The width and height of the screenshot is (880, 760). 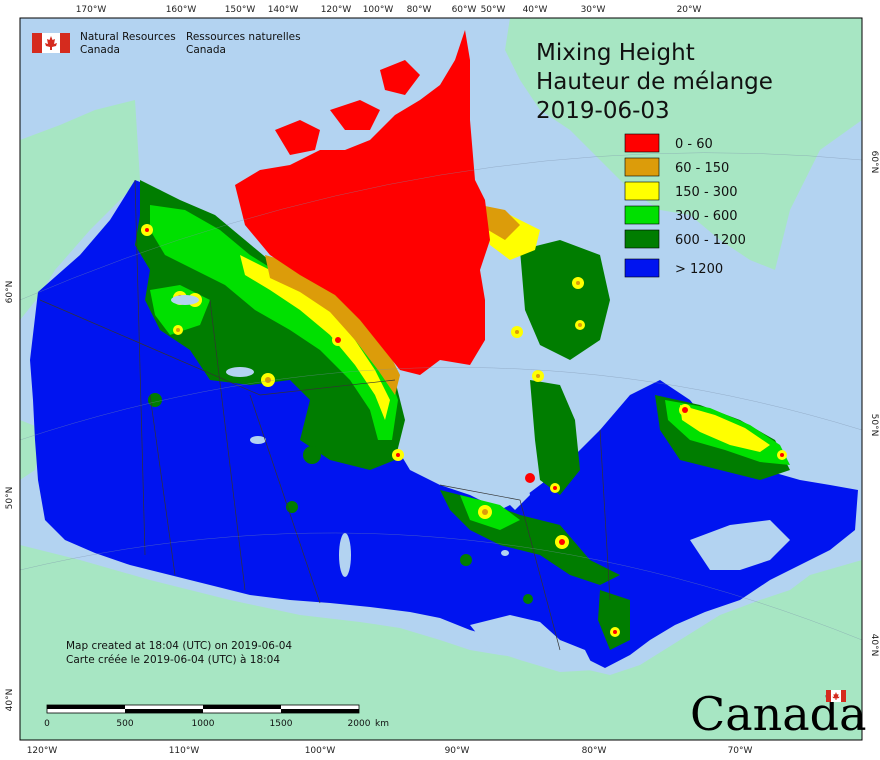 What do you see at coordinates (464, 10) in the screenshot?
I see `tick-label: 60°W` at bounding box center [464, 10].